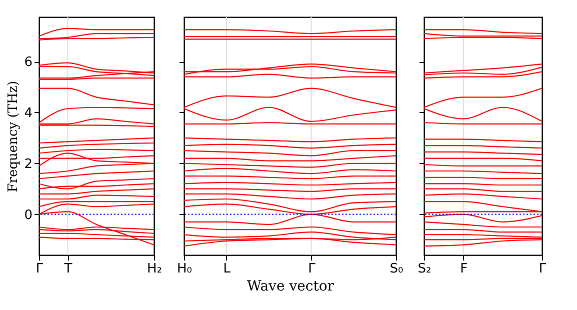  I want to click on x-tick-label: S₂, so click(425, 269).